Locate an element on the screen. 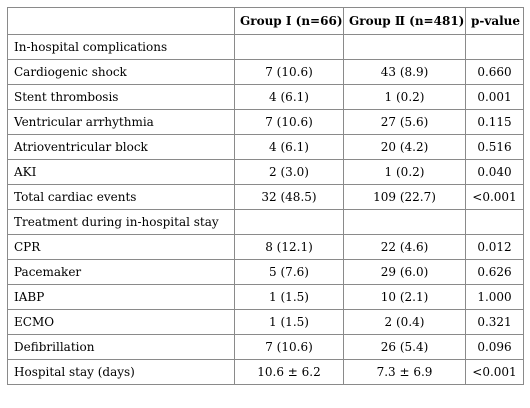 The height and width of the screenshot is (408, 530). table-row: Pacemaker 5 (7.6) 29 (6.0) 0.626 is located at coordinates (265, 272).